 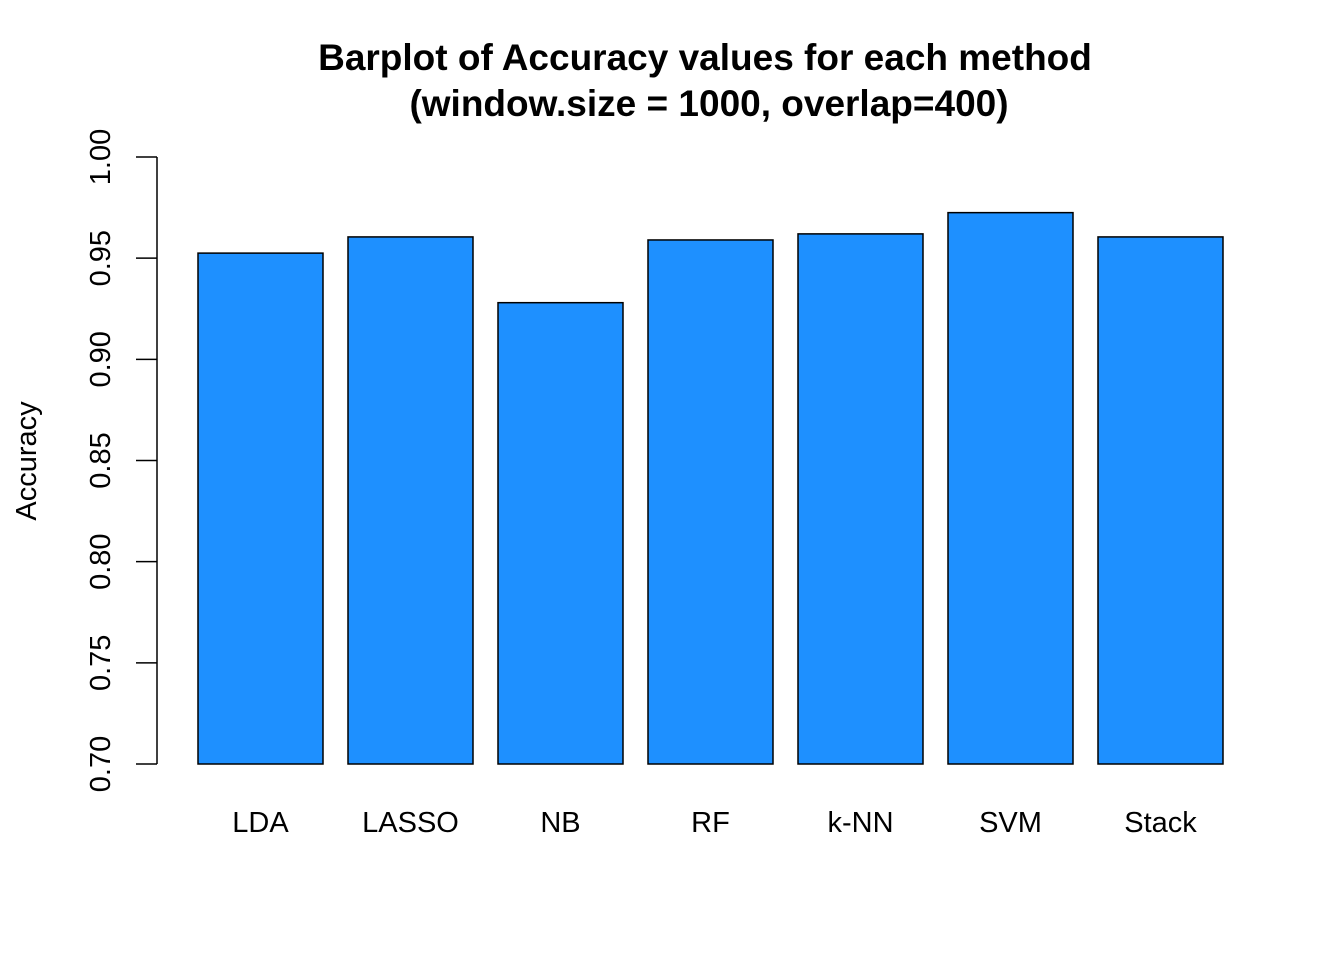 What do you see at coordinates (560, 823) in the screenshot?
I see `x-tick-label-nb: NB` at bounding box center [560, 823].